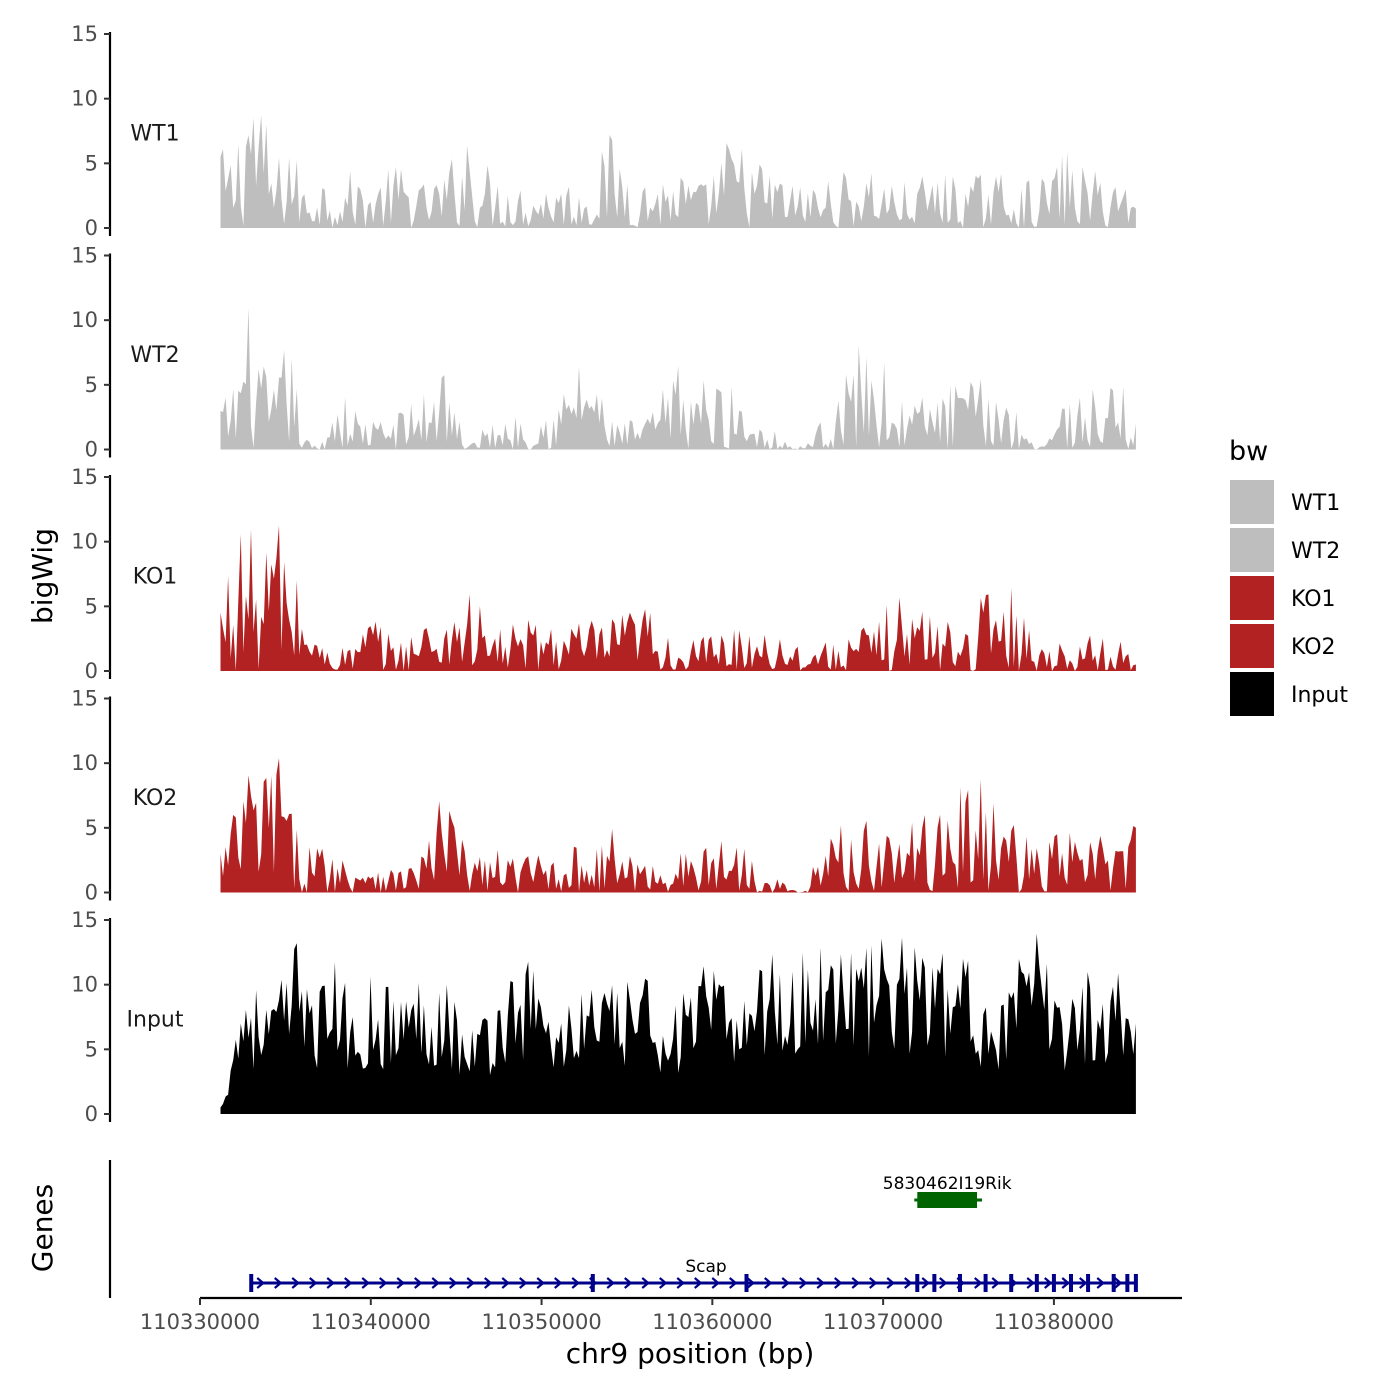  I want to click on legend-label-ko2: KO2, so click(1313, 647).